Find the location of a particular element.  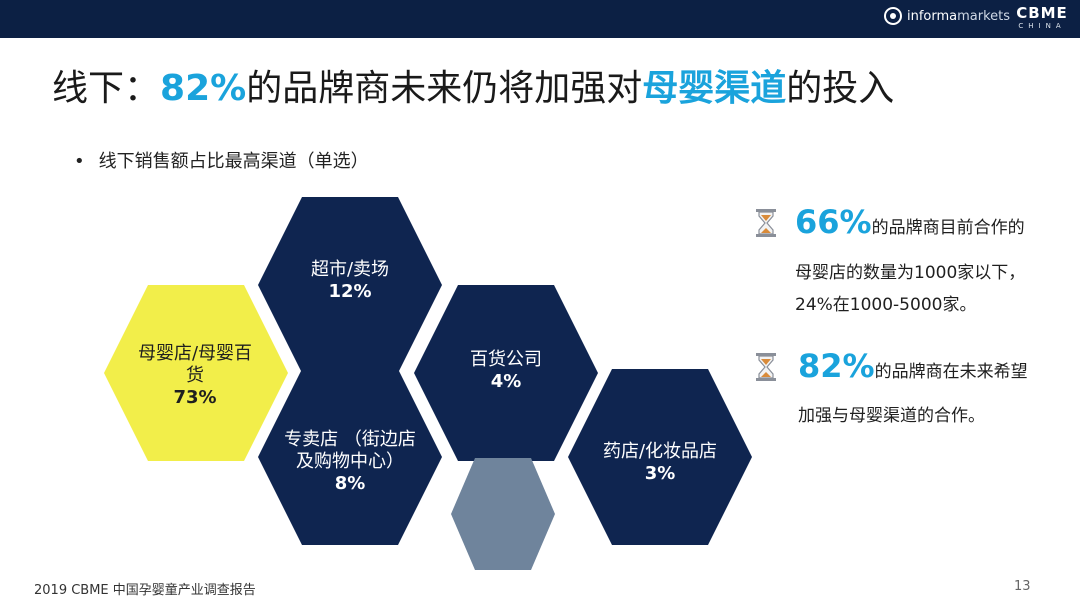

stat-2-line2: 加强与母婴渠道的合作。 is located at coordinates (891, 416).